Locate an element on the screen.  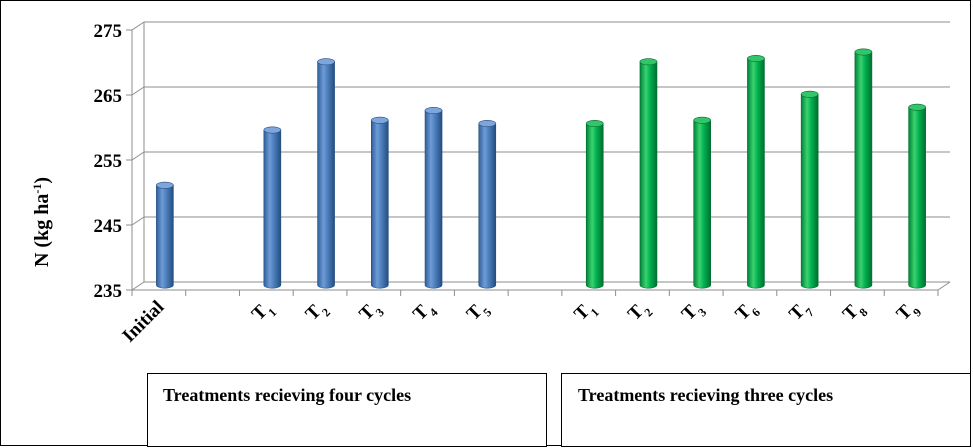
x-tick-label: T5 is located at coordinates (479, 313).